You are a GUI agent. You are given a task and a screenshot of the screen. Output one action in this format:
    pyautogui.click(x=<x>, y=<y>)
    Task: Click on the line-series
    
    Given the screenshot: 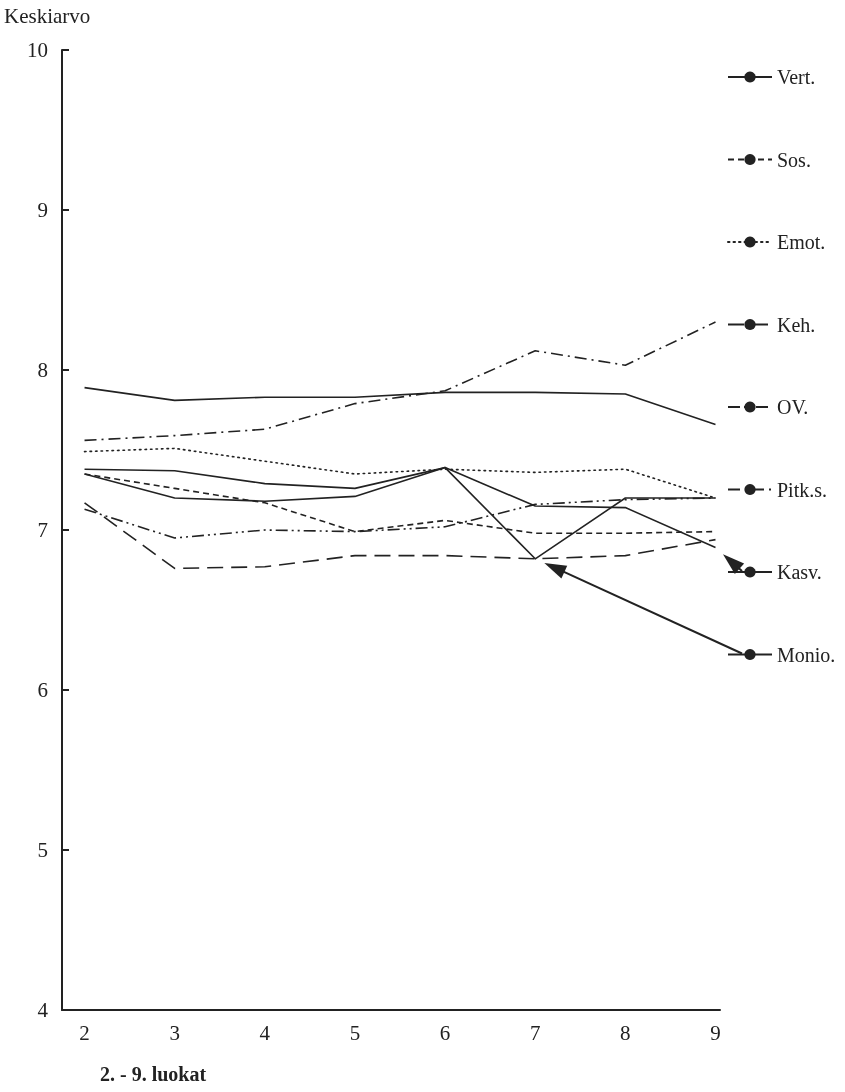 What is the action you would take?
    pyautogui.click(x=400, y=381)
    